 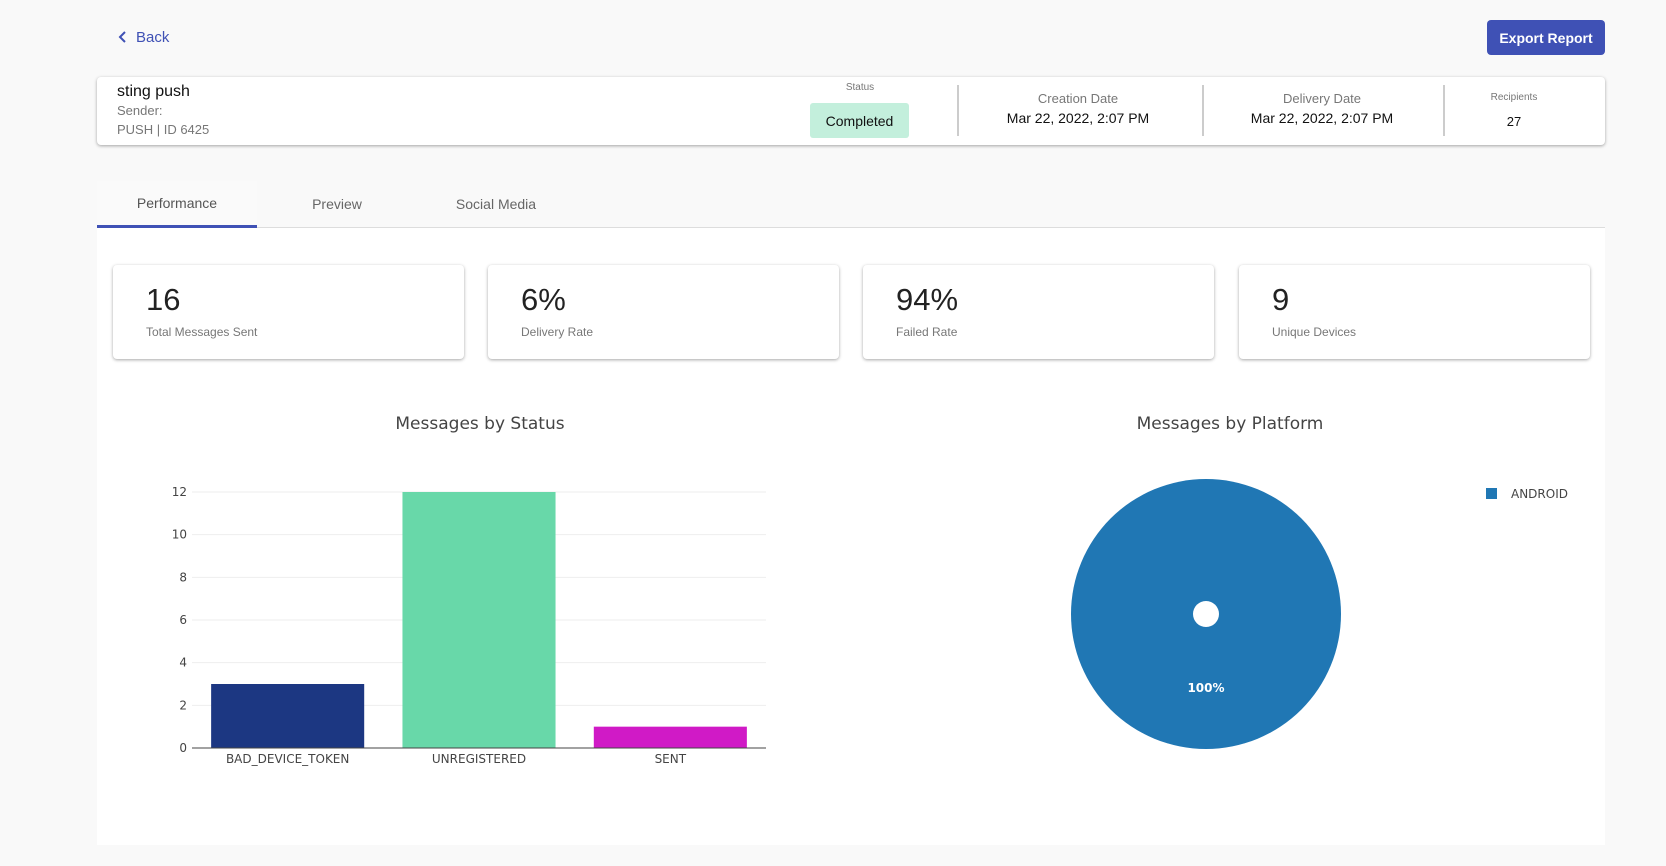 What do you see at coordinates (1322, 98) in the screenshot?
I see `delivery-date-label: Delivery Date` at bounding box center [1322, 98].